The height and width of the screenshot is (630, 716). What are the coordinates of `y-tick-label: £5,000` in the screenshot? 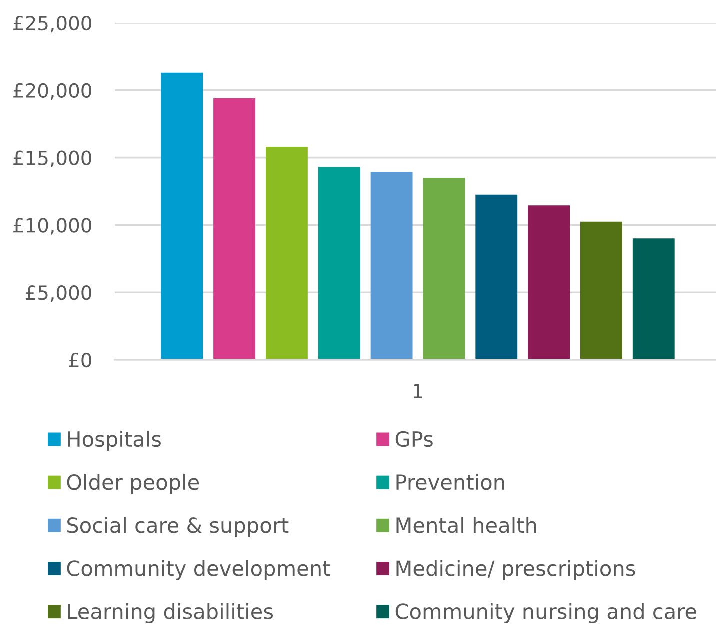 It's located at (59, 294).